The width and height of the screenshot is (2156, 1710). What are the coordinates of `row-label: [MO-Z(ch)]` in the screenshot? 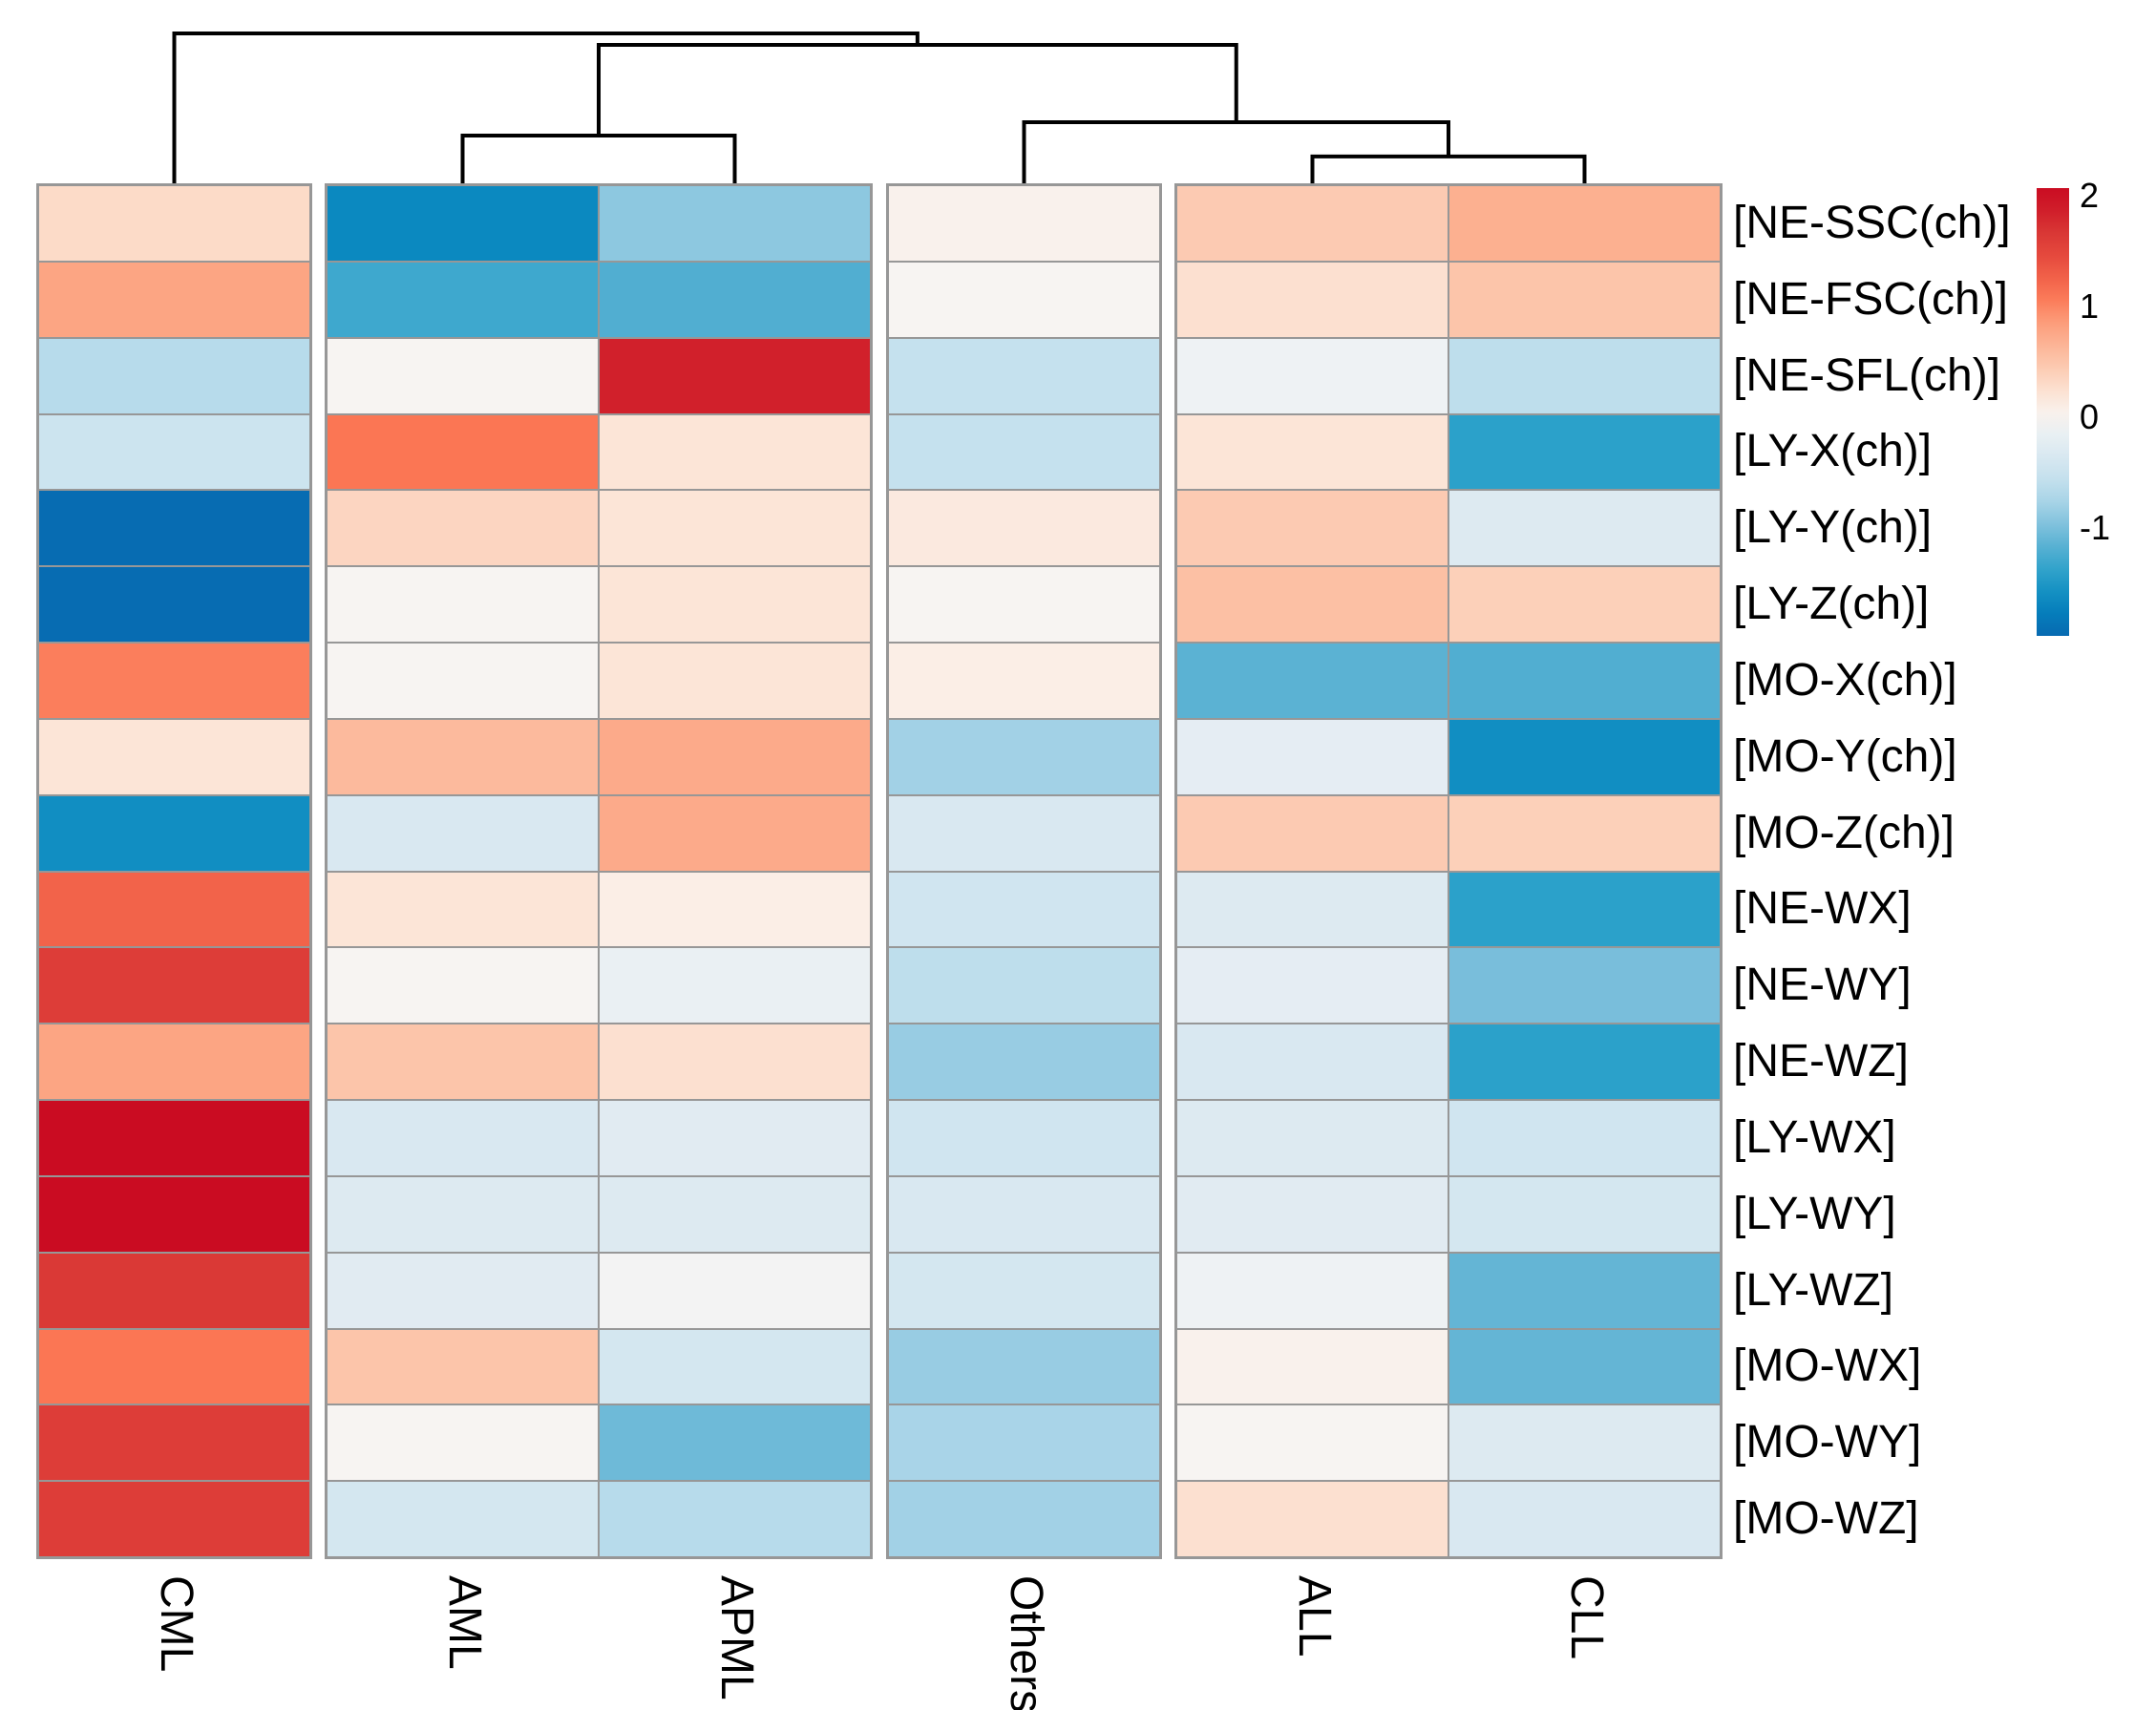 It's located at (1844, 832).